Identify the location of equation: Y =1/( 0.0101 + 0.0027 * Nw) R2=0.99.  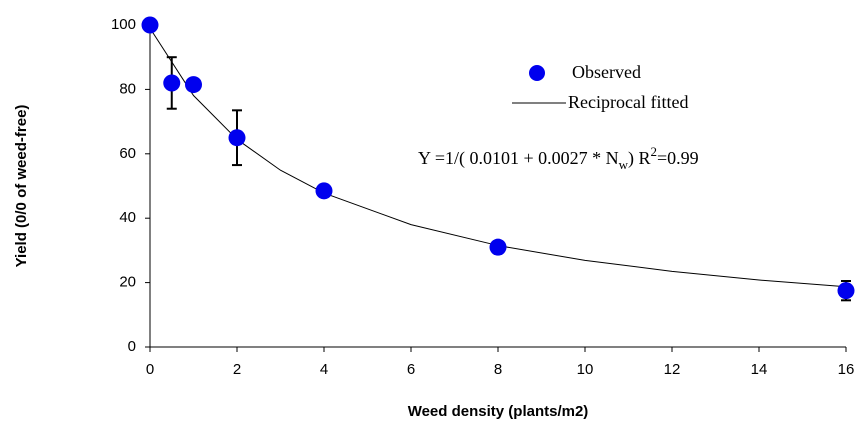
(558, 158).